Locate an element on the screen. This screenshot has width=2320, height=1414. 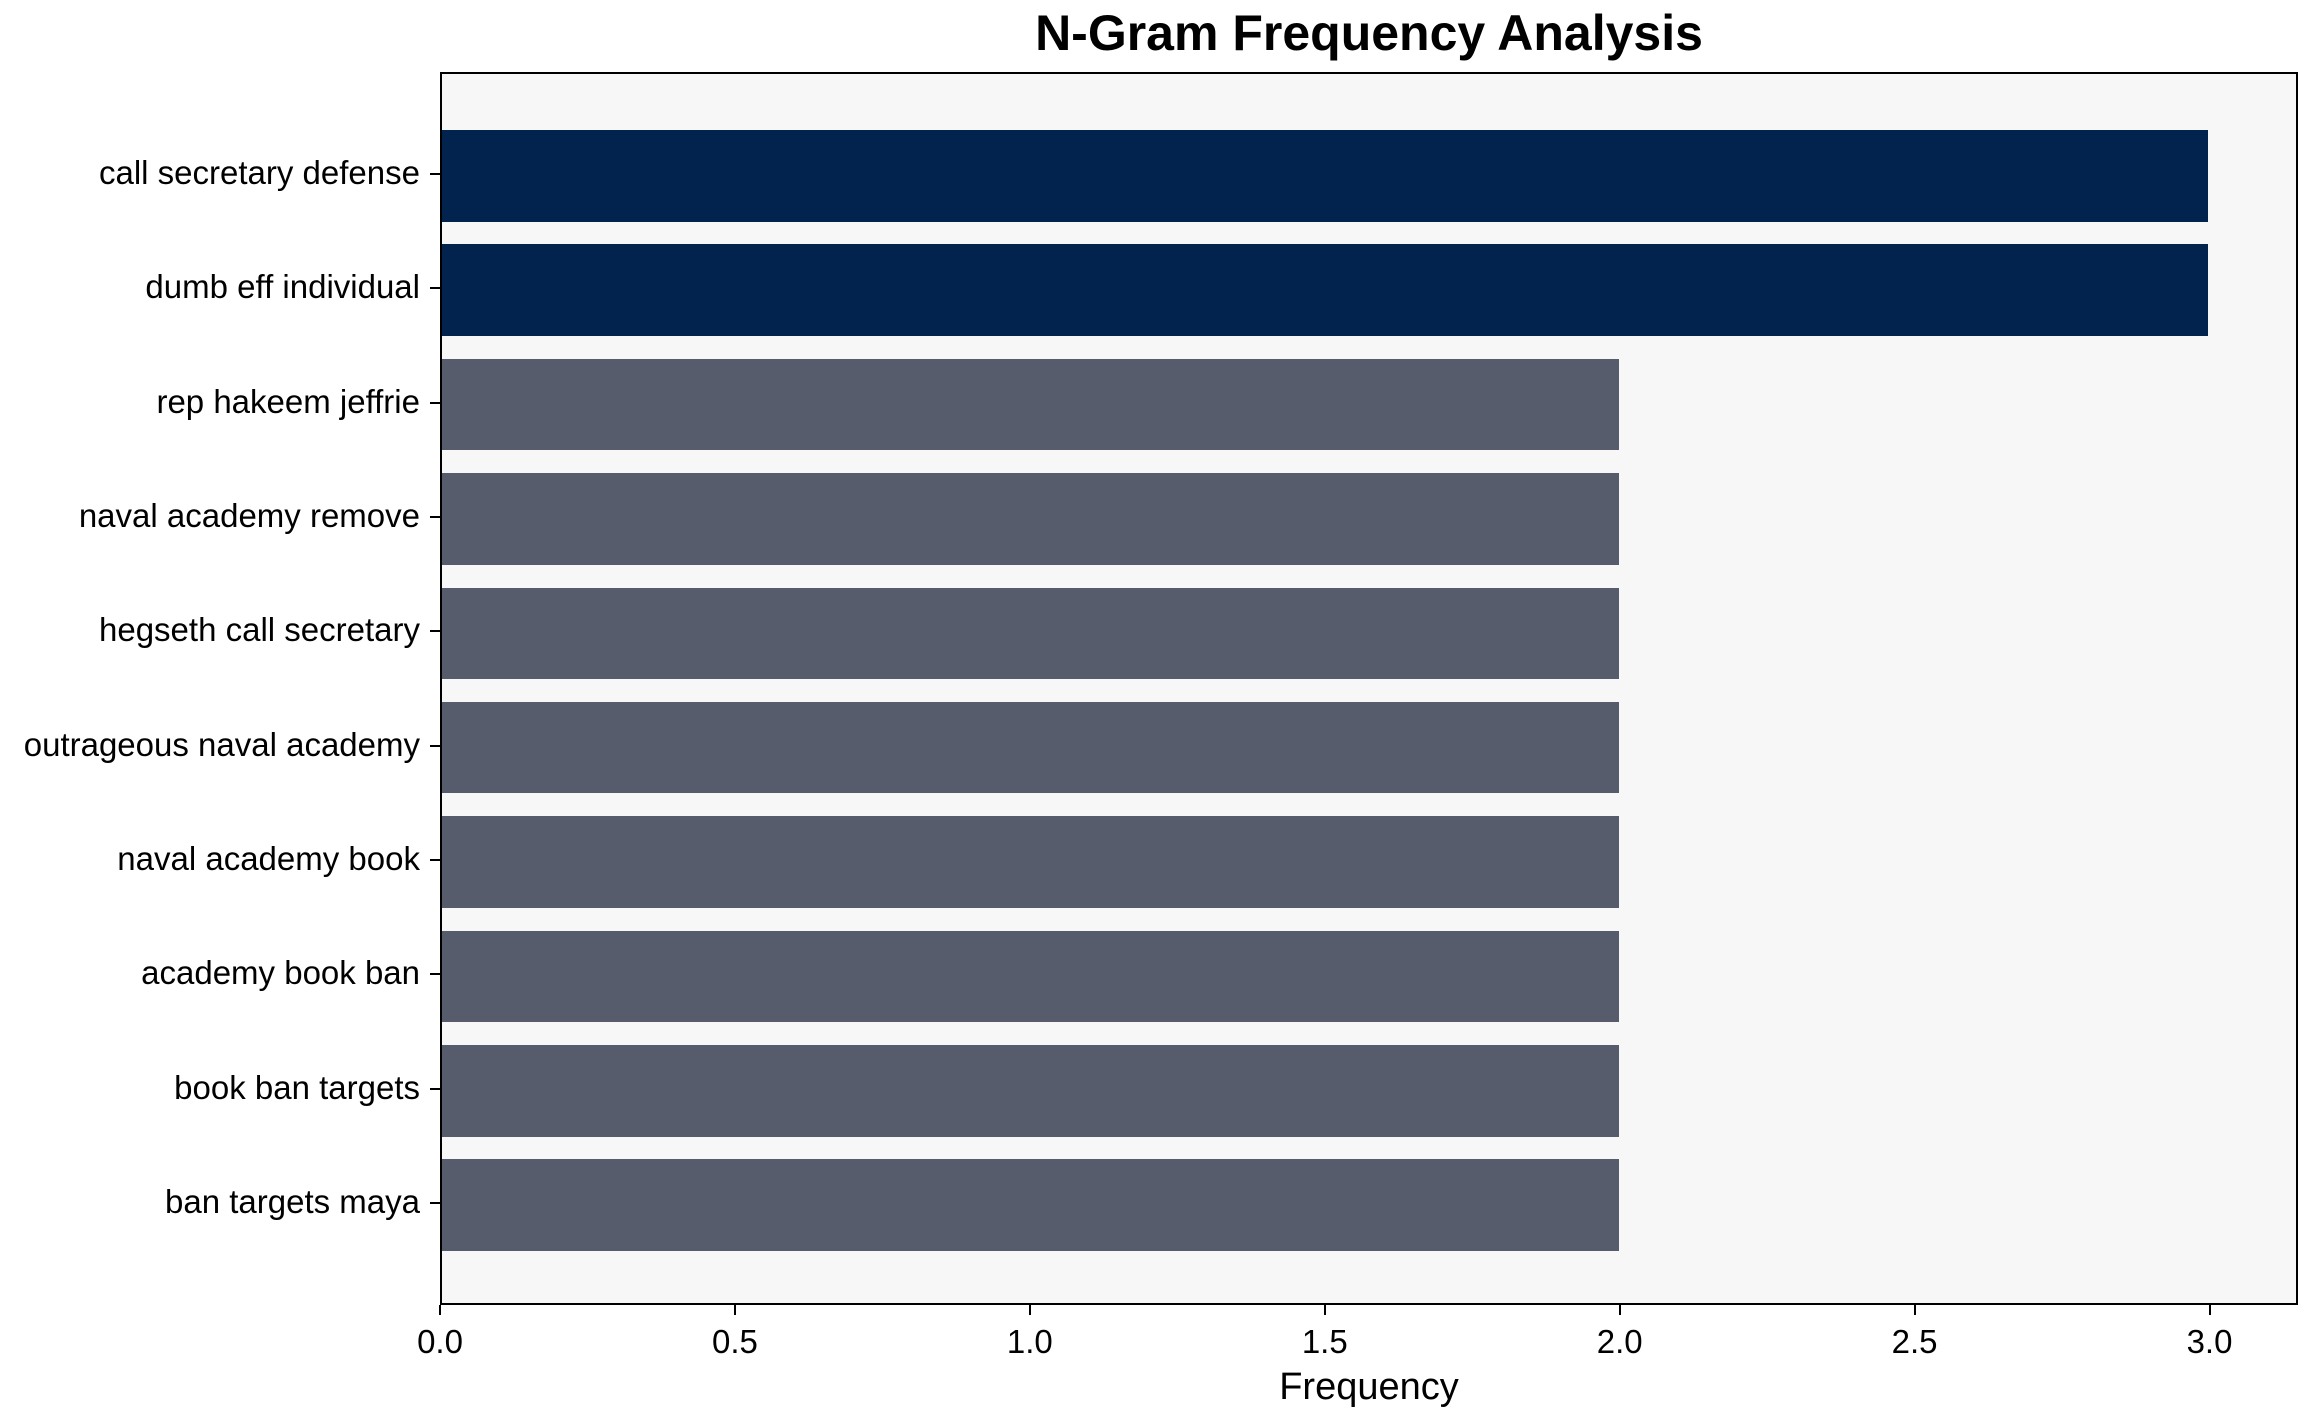
bar-outrageous-naval-academy is located at coordinates (1031, 747).